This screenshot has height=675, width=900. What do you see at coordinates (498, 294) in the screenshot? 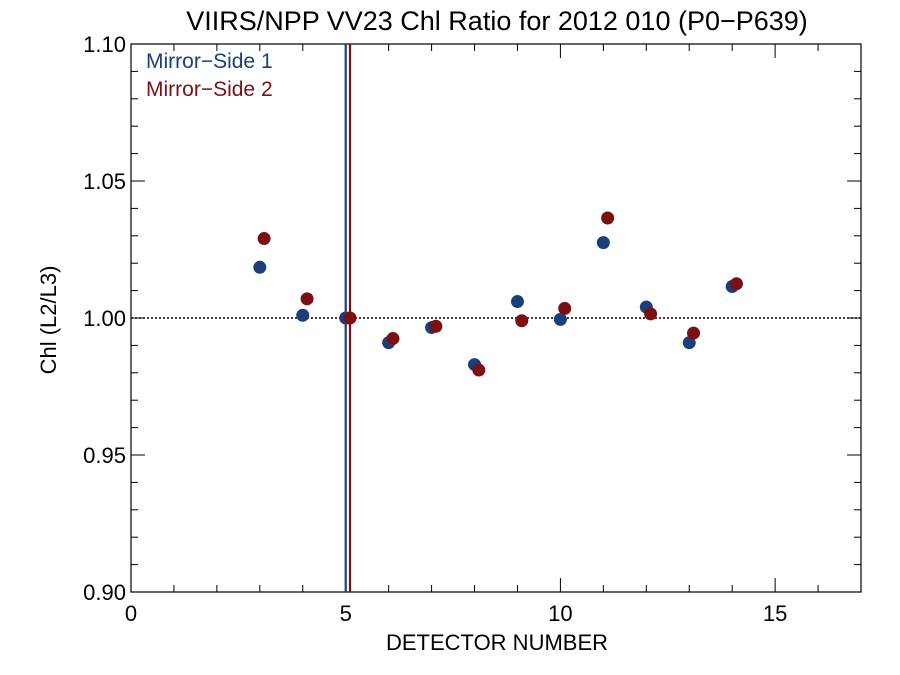
I see `scatter-points` at bounding box center [498, 294].